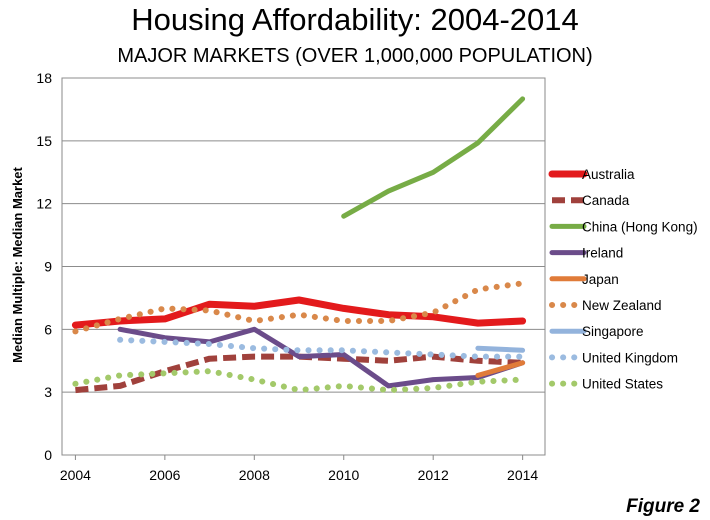  What do you see at coordinates (44, 204) in the screenshot?
I see `y-tick-label: 12` at bounding box center [44, 204].